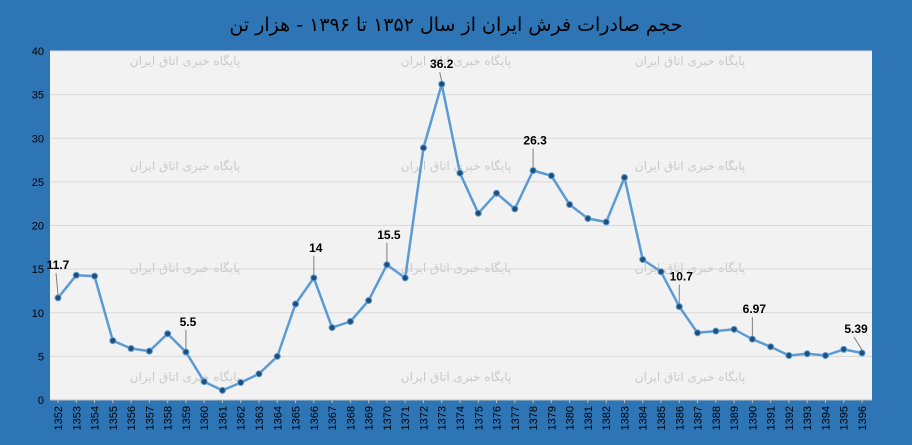  What do you see at coordinates (717, 418) in the screenshot?
I see `x-tick-label: 1388` at bounding box center [717, 418].